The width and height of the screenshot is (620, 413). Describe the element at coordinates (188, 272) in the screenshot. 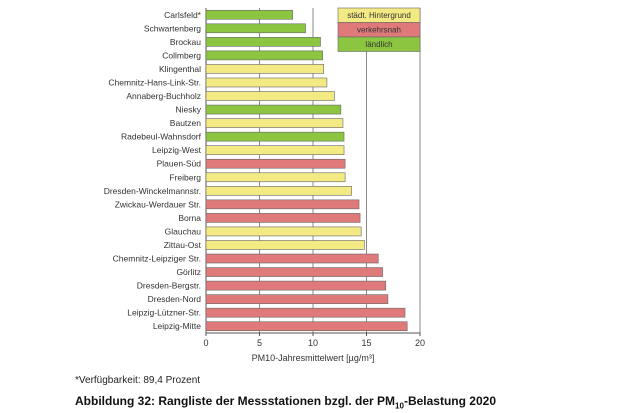

I see `y-tick-label: Görlitz` at that location.